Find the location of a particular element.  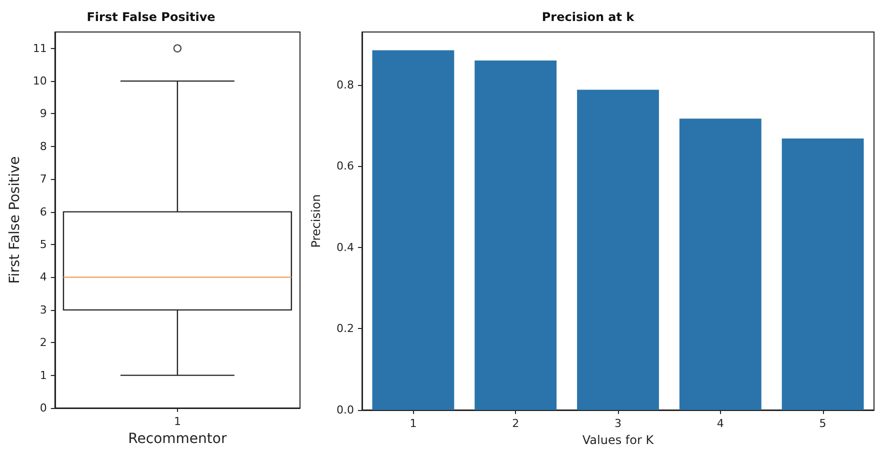

y-tick-label: 0.8 is located at coordinates (345, 85).